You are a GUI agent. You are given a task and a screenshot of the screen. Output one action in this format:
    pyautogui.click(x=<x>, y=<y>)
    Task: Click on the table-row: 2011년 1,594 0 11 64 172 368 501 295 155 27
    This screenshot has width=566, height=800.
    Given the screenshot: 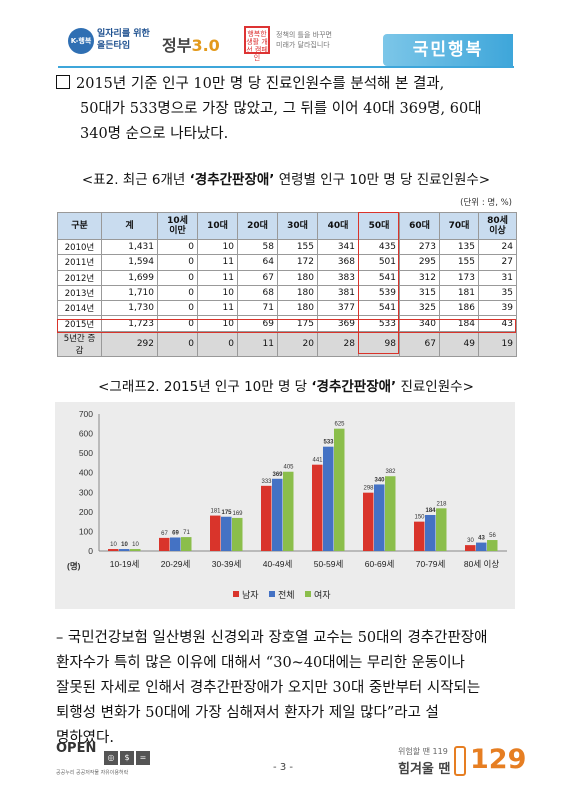 What is the action you would take?
    pyautogui.click(x=287, y=262)
    